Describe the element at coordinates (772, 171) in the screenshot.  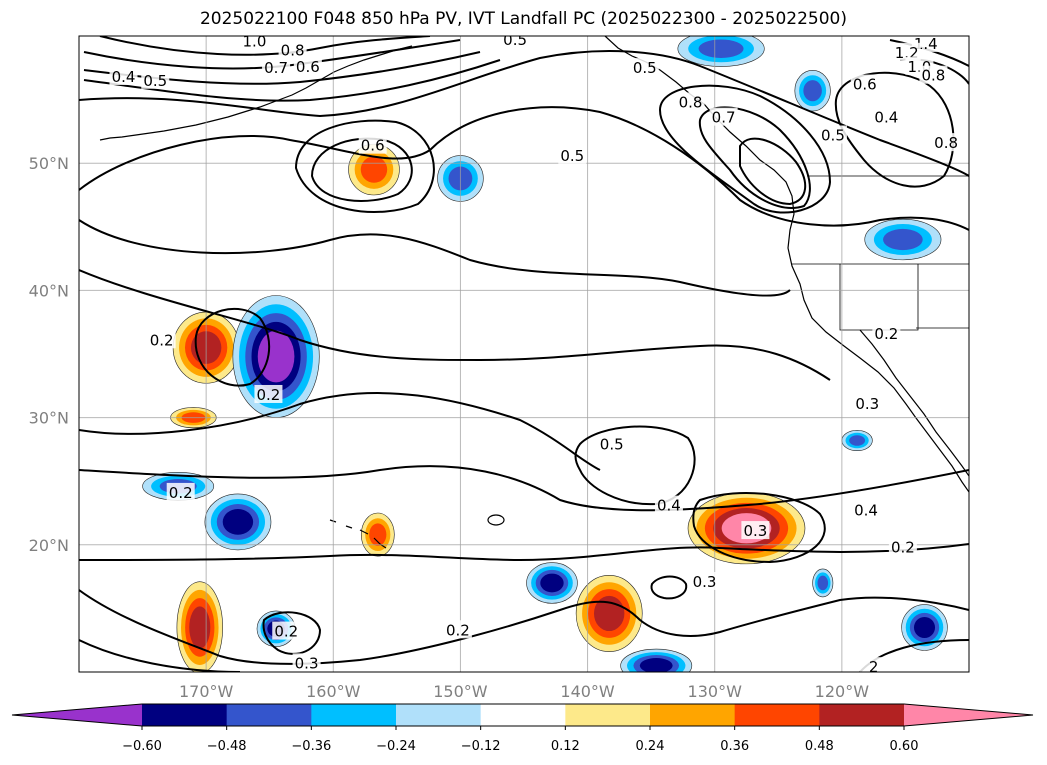
I see `contour-0-8-bc-low` at that location.